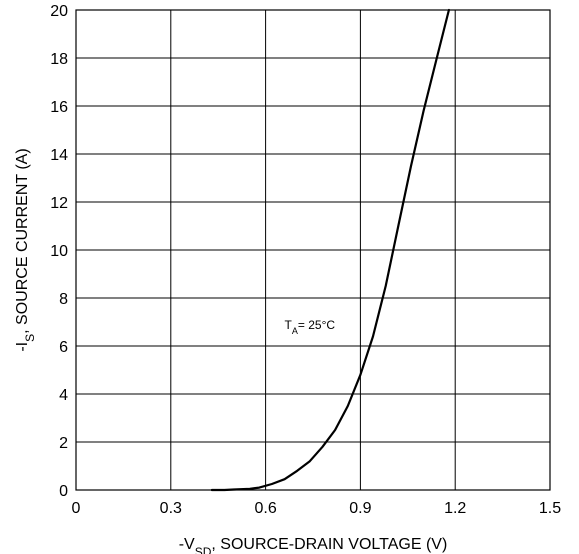  Describe the element at coordinates (59, 11) in the screenshot. I see `y-tick-label: 20` at that location.